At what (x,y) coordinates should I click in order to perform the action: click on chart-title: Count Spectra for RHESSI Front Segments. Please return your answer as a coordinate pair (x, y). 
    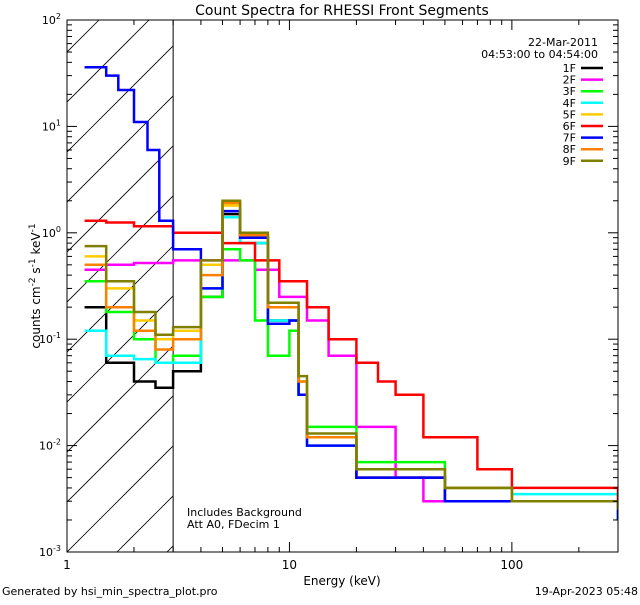
    Looking at the image, I should click on (342, 11).